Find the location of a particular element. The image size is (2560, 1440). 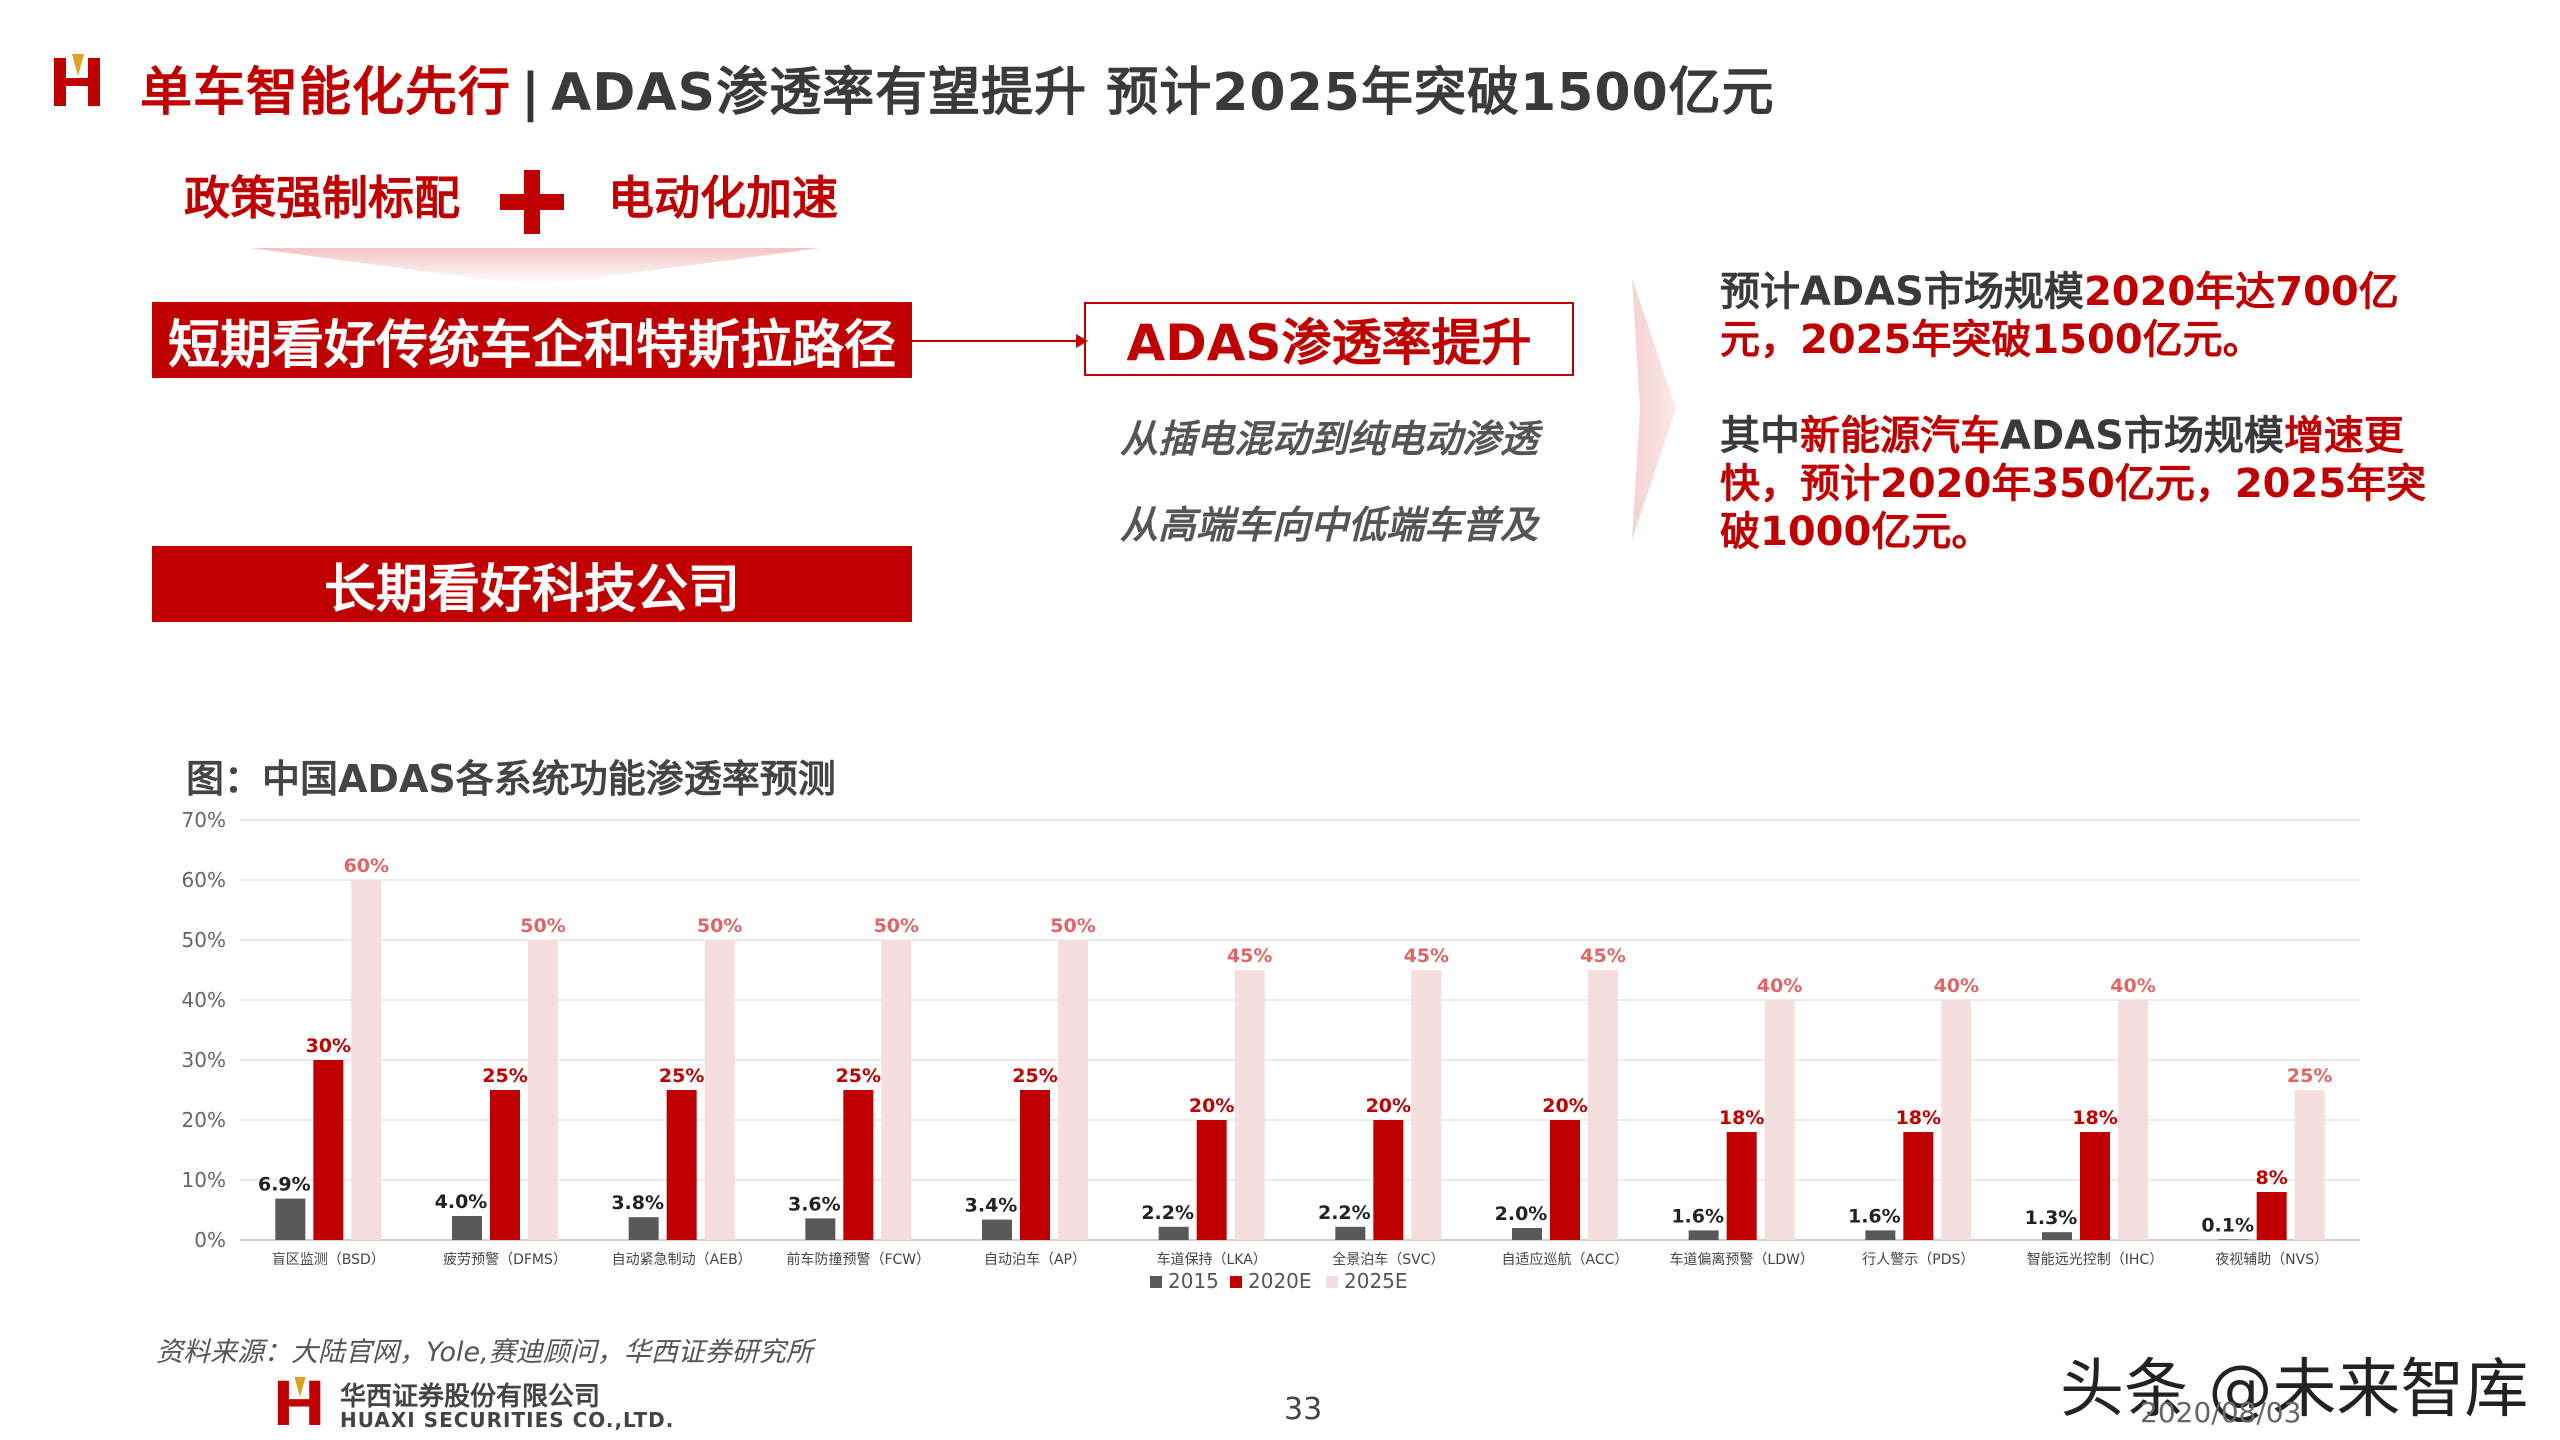

y-tick-label: 50% is located at coordinates (204, 940).